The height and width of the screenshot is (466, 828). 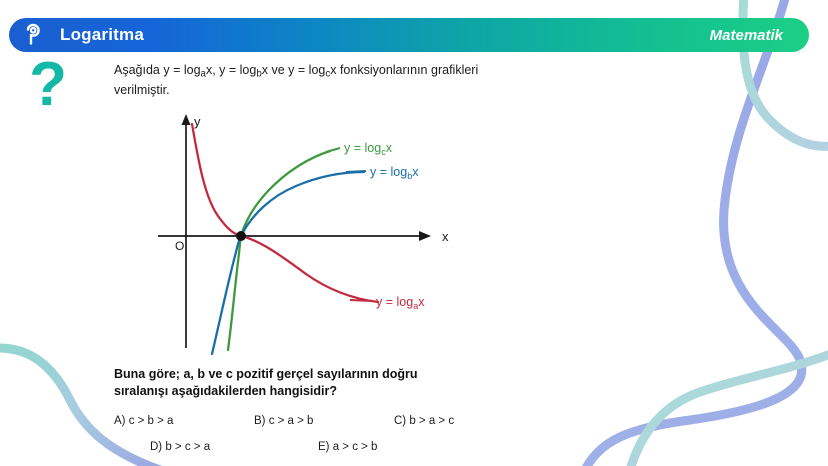 I want to click on option-e: E) a > c > b, so click(x=402, y=447).